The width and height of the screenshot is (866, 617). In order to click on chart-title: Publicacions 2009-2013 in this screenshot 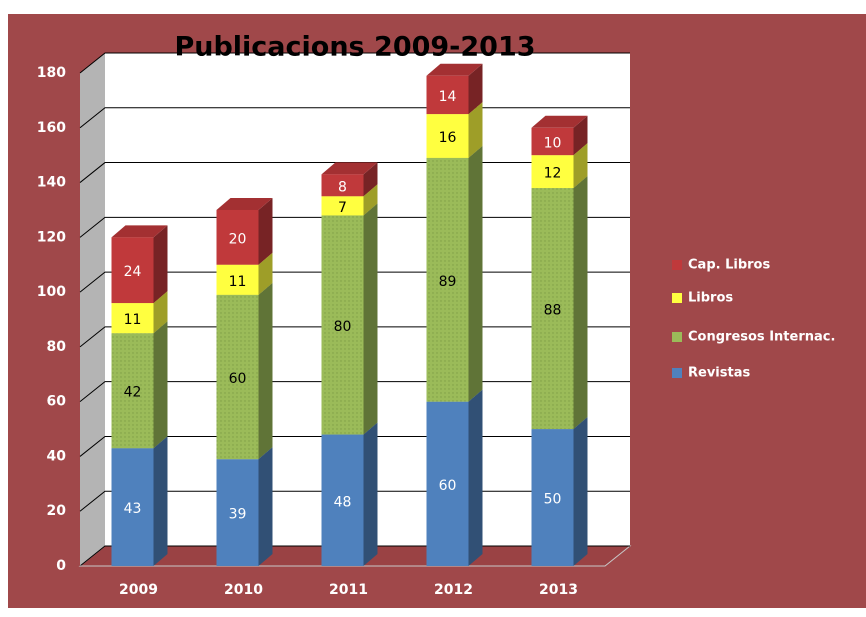, I will do `click(354, 47)`.